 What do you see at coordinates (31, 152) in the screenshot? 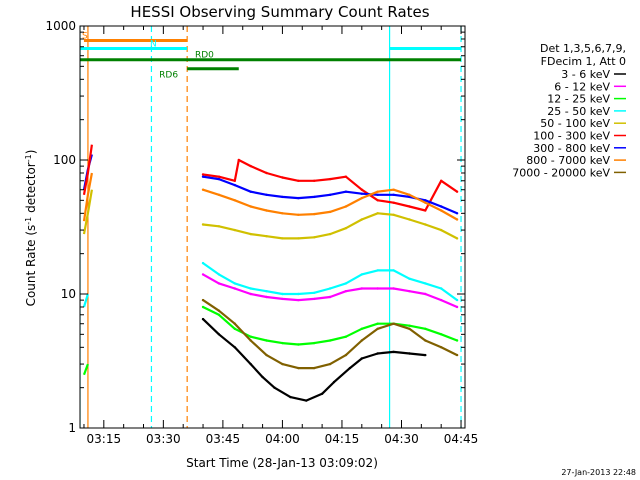
I see `ylabel-end: )` at bounding box center [31, 152].